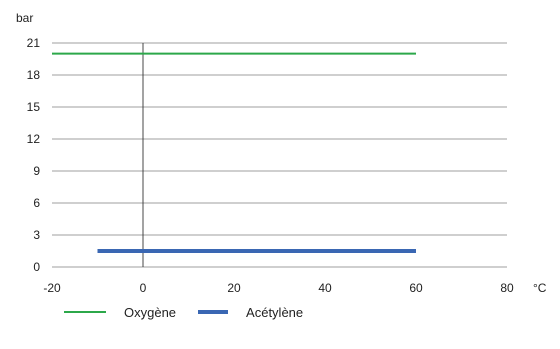  What do you see at coordinates (275, 312) in the screenshot?
I see `legend-label-acetylene: Acétylène` at bounding box center [275, 312].